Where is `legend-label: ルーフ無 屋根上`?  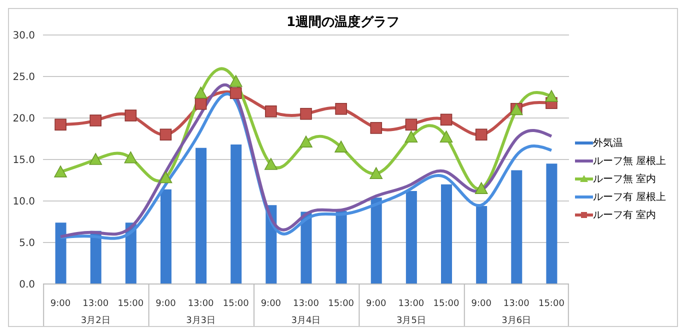
legend-label: ルーフ無 屋根上 is located at coordinates (629, 161).